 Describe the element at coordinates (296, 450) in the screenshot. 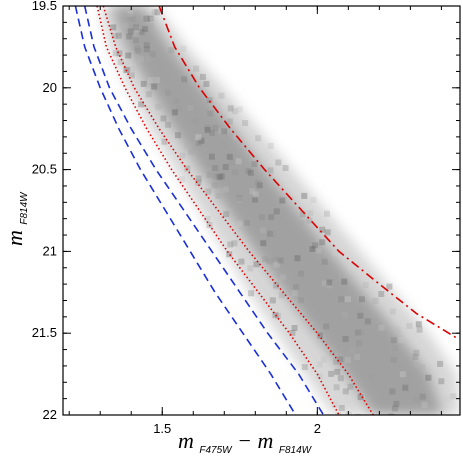

I see `x-axis-label-sub2: F814W` at that location.